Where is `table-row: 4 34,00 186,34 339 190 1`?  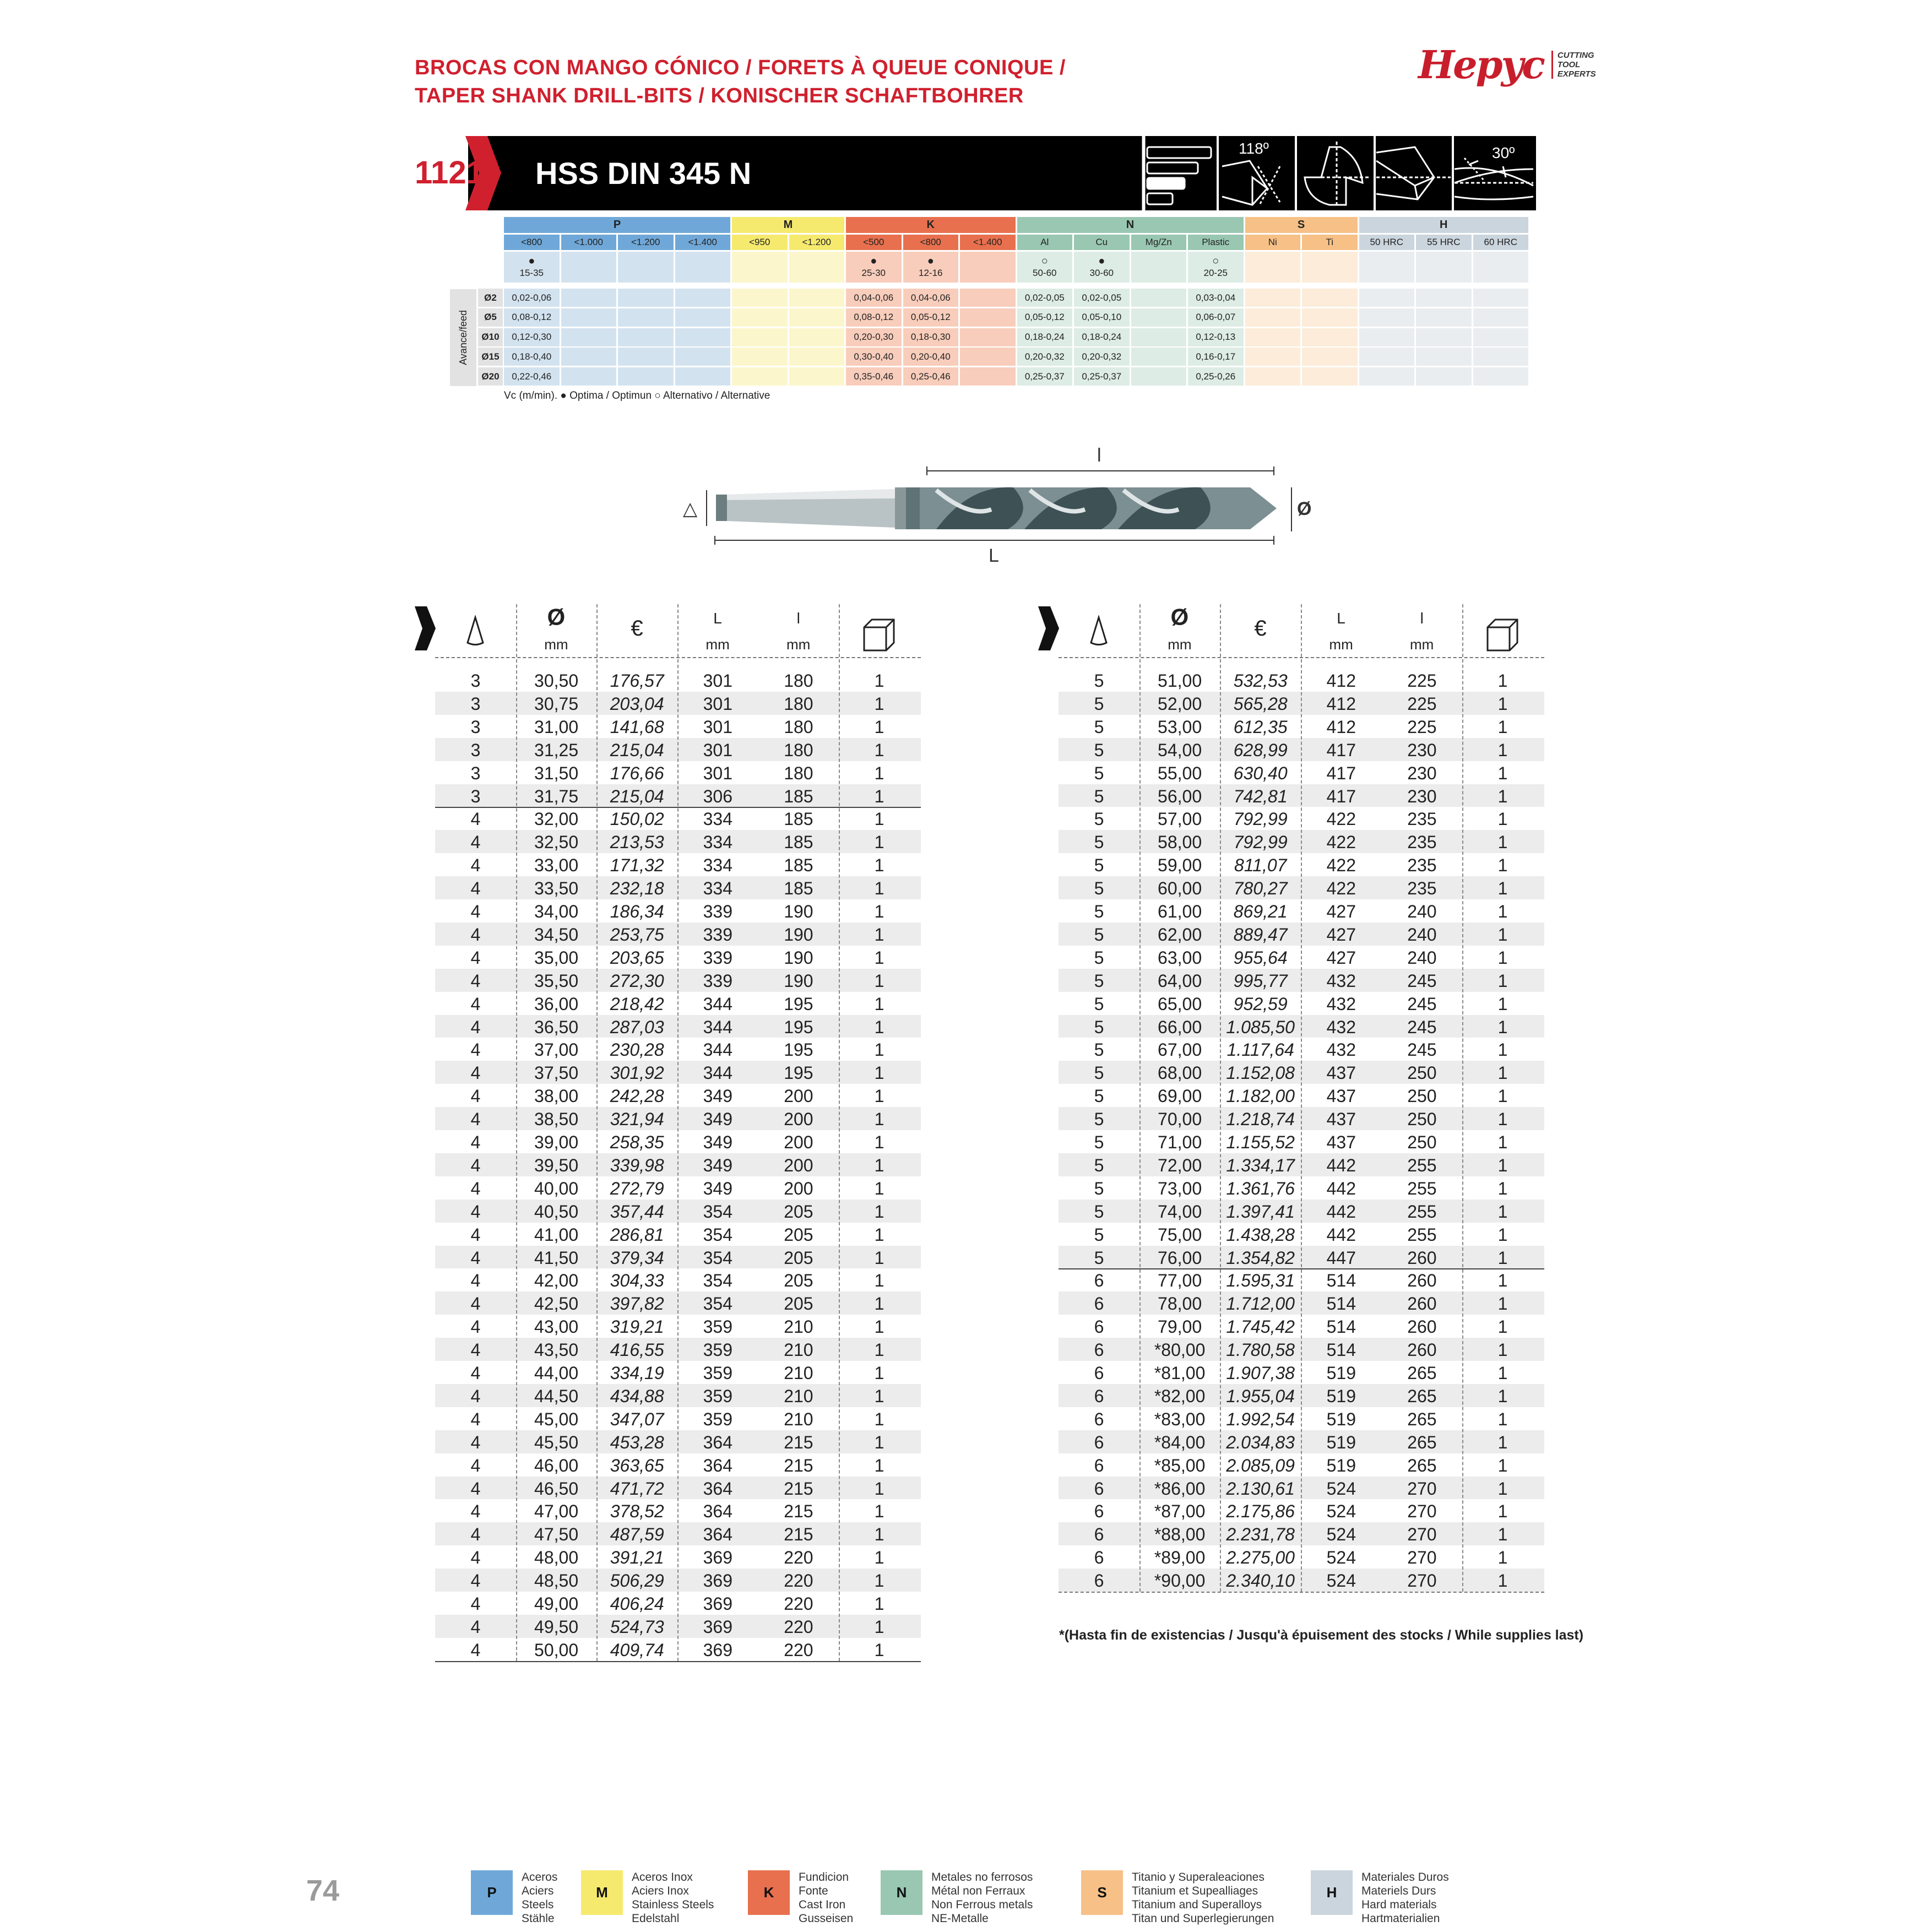
table-row: 4 34,00 186,34 339 190 1 is located at coordinates (678, 910).